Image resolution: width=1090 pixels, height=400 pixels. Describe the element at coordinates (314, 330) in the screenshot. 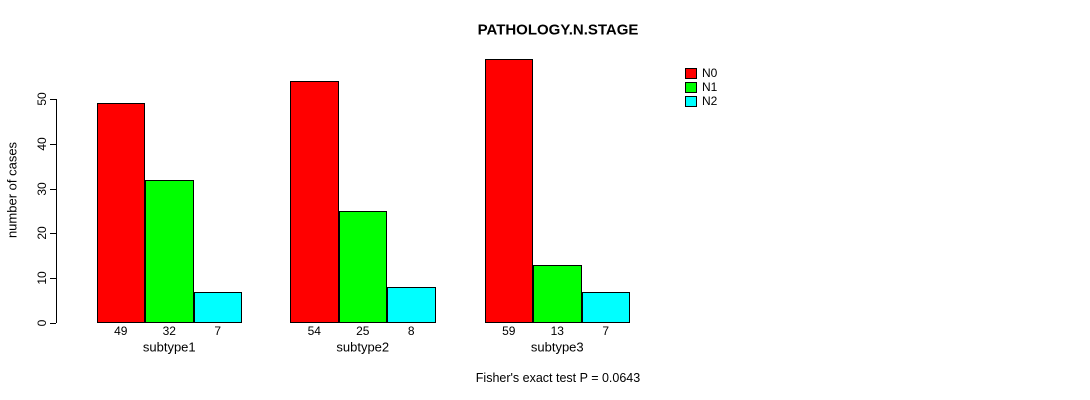

I see `bar-value-label: 54` at that location.